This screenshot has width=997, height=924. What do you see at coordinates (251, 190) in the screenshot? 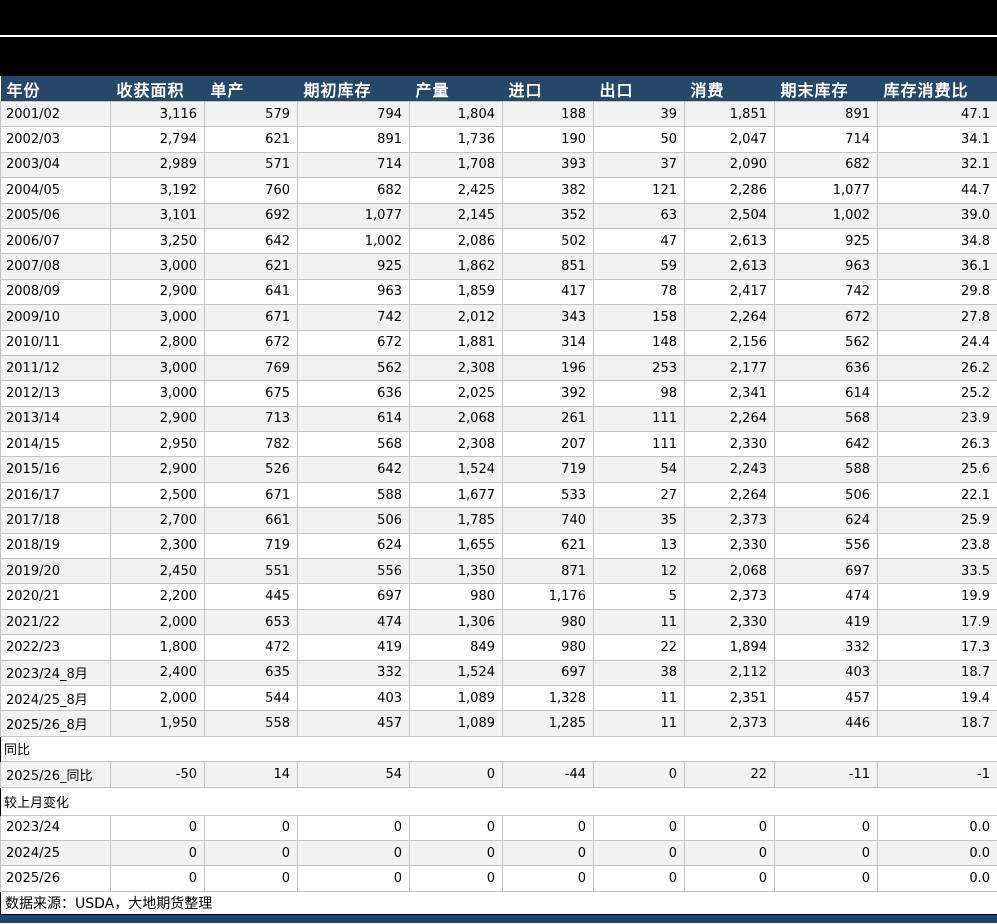
I see `data-cell: 760` at bounding box center [251, 190].